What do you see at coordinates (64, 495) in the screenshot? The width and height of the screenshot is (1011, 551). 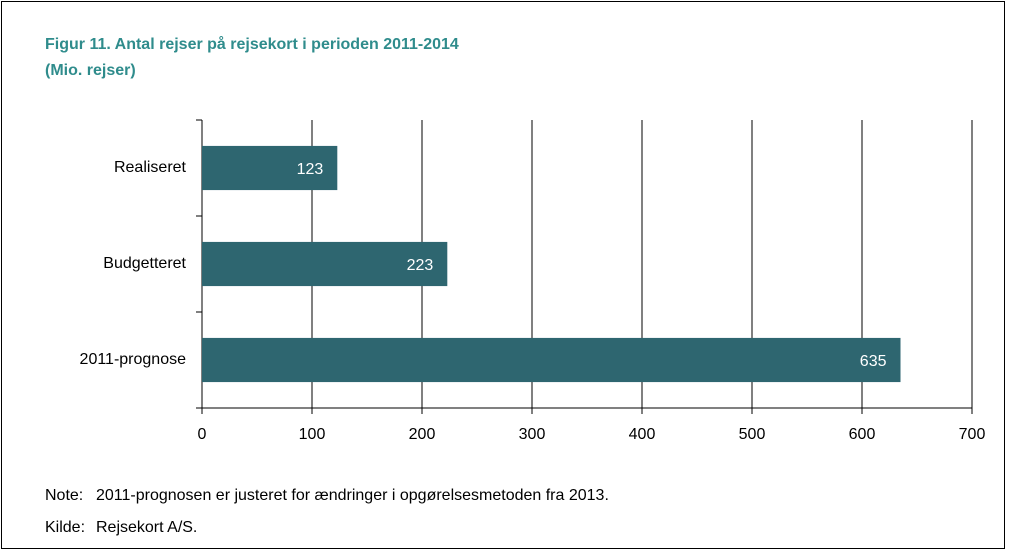 I see `note-label: Note:` at bounding box center [64, 495].